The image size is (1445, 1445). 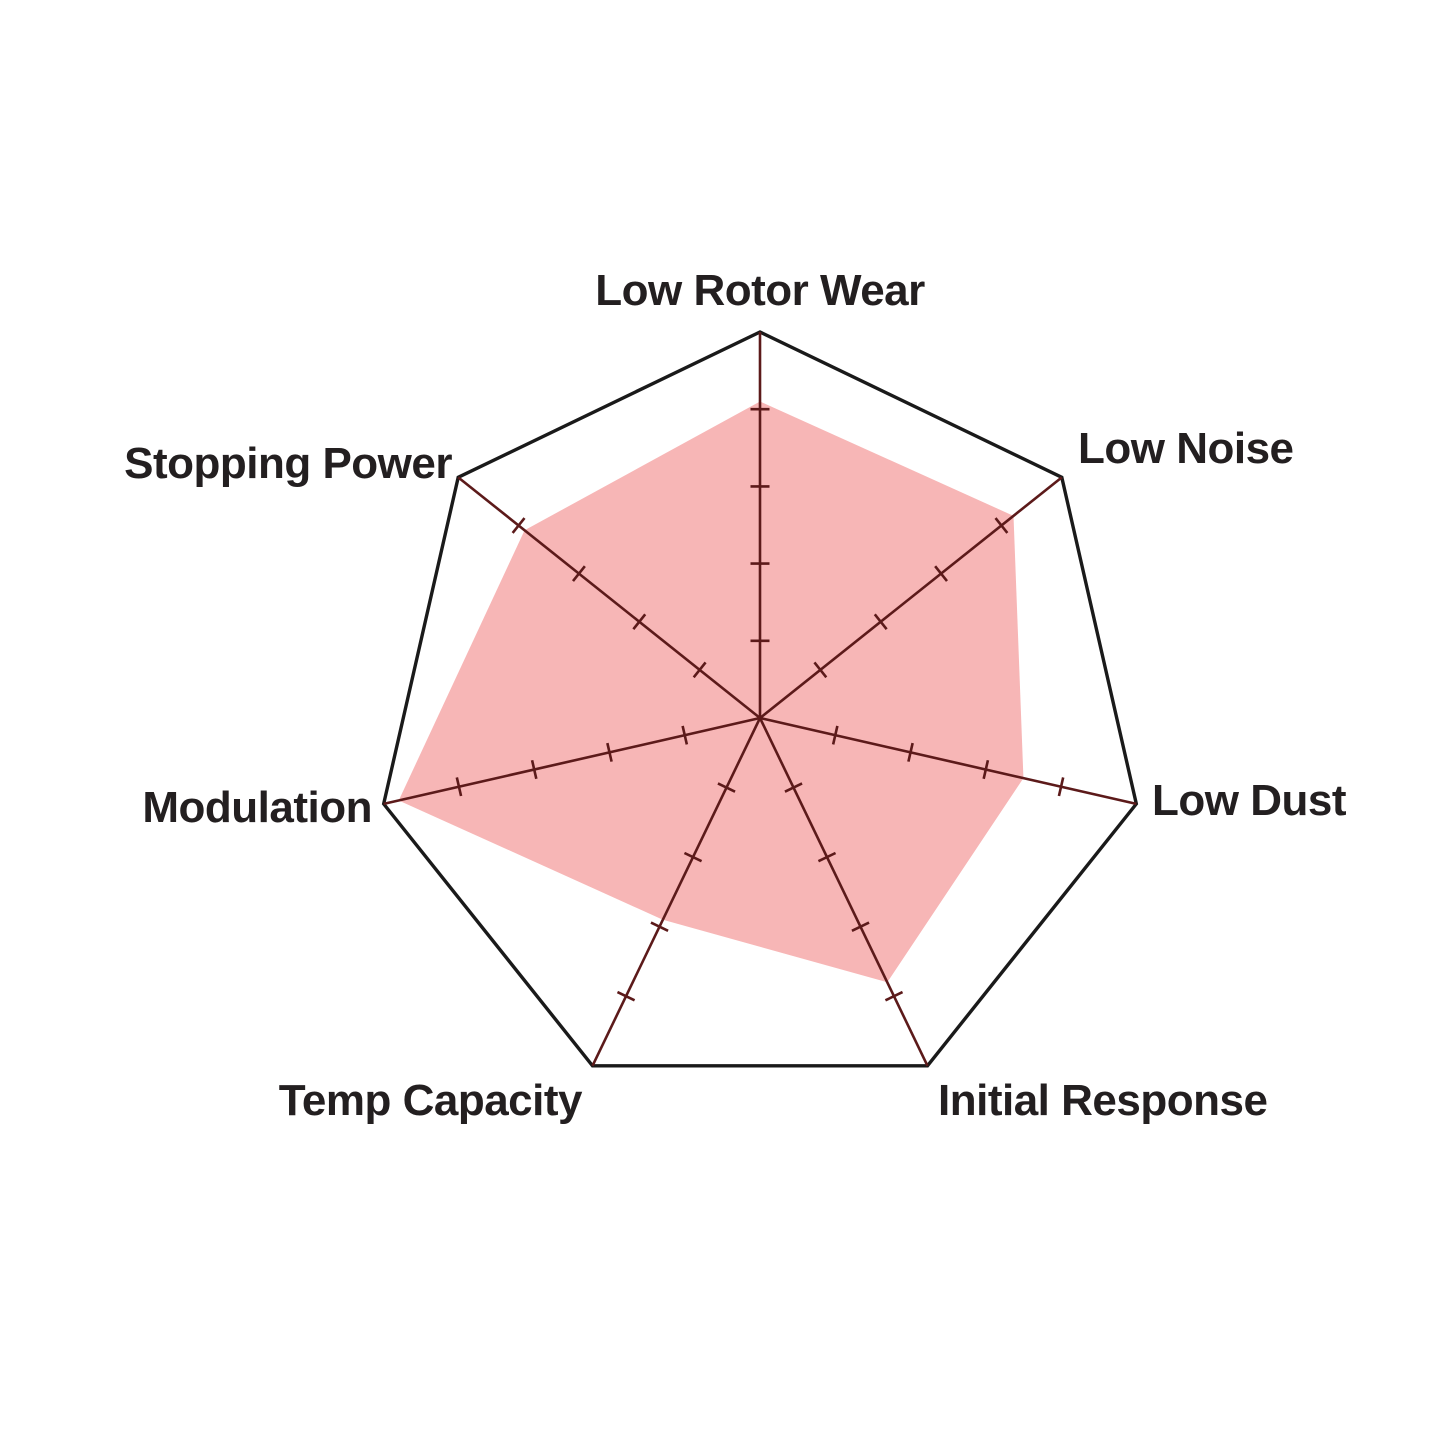 I want to click on axis-label-temp-capacity: Temp Capacity, so click(x=431, y=1100).